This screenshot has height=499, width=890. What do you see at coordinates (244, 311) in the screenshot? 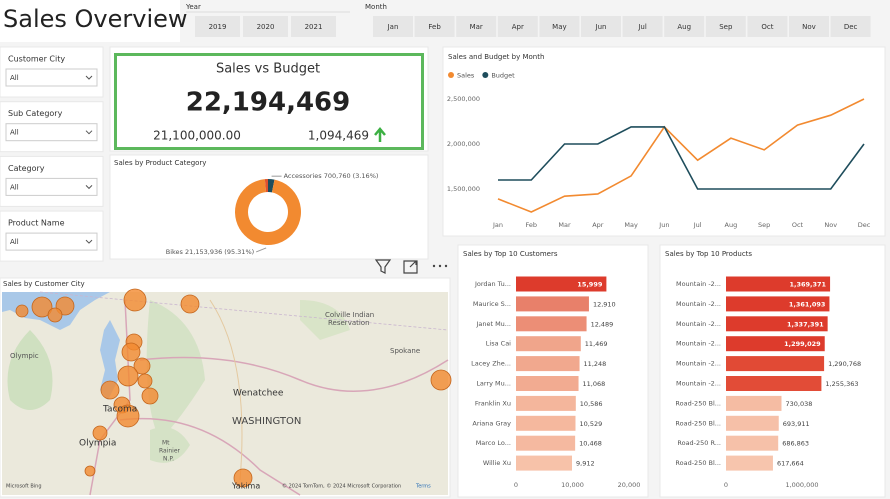
I see `map-border` at bounding box center [244, 311].